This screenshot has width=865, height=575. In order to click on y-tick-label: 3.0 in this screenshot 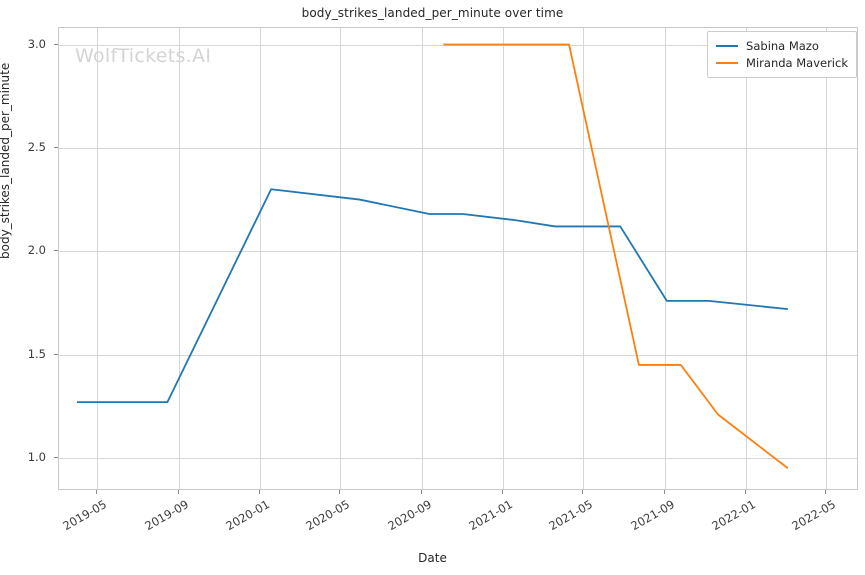, I will do `click(36, 43)`.